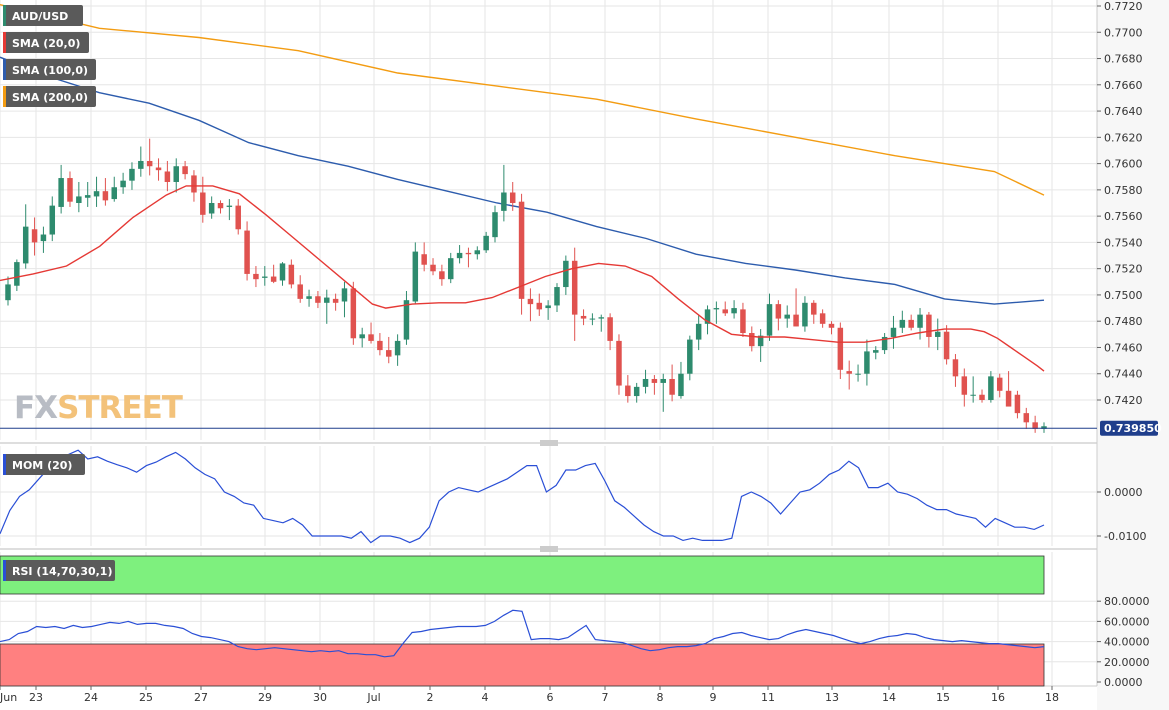 The width and height of the screenshot is (1169, 710). What do you see at coordinates (1123, 6) in the screenshot?
I see `price-tick-label: 0.7720` at bounding box center [1123, 6].